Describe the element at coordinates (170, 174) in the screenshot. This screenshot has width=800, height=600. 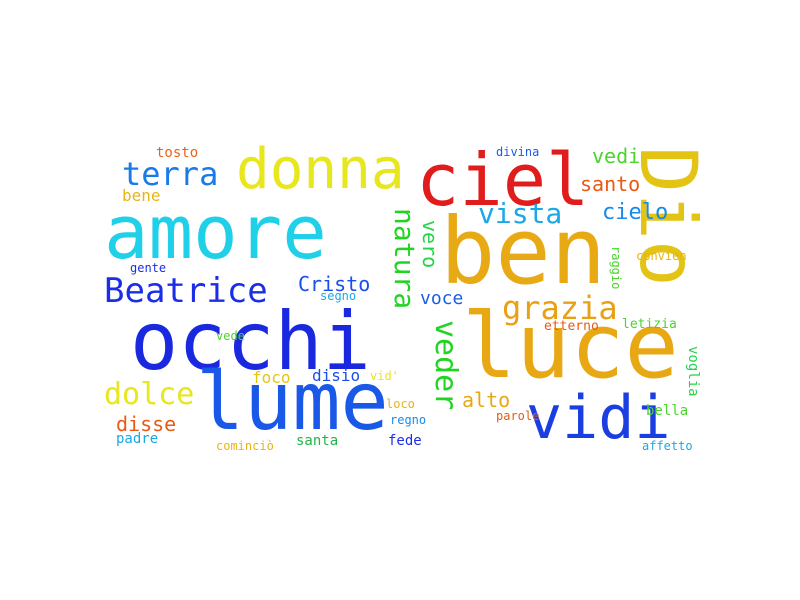
I see `word-terra: terra` at that location.